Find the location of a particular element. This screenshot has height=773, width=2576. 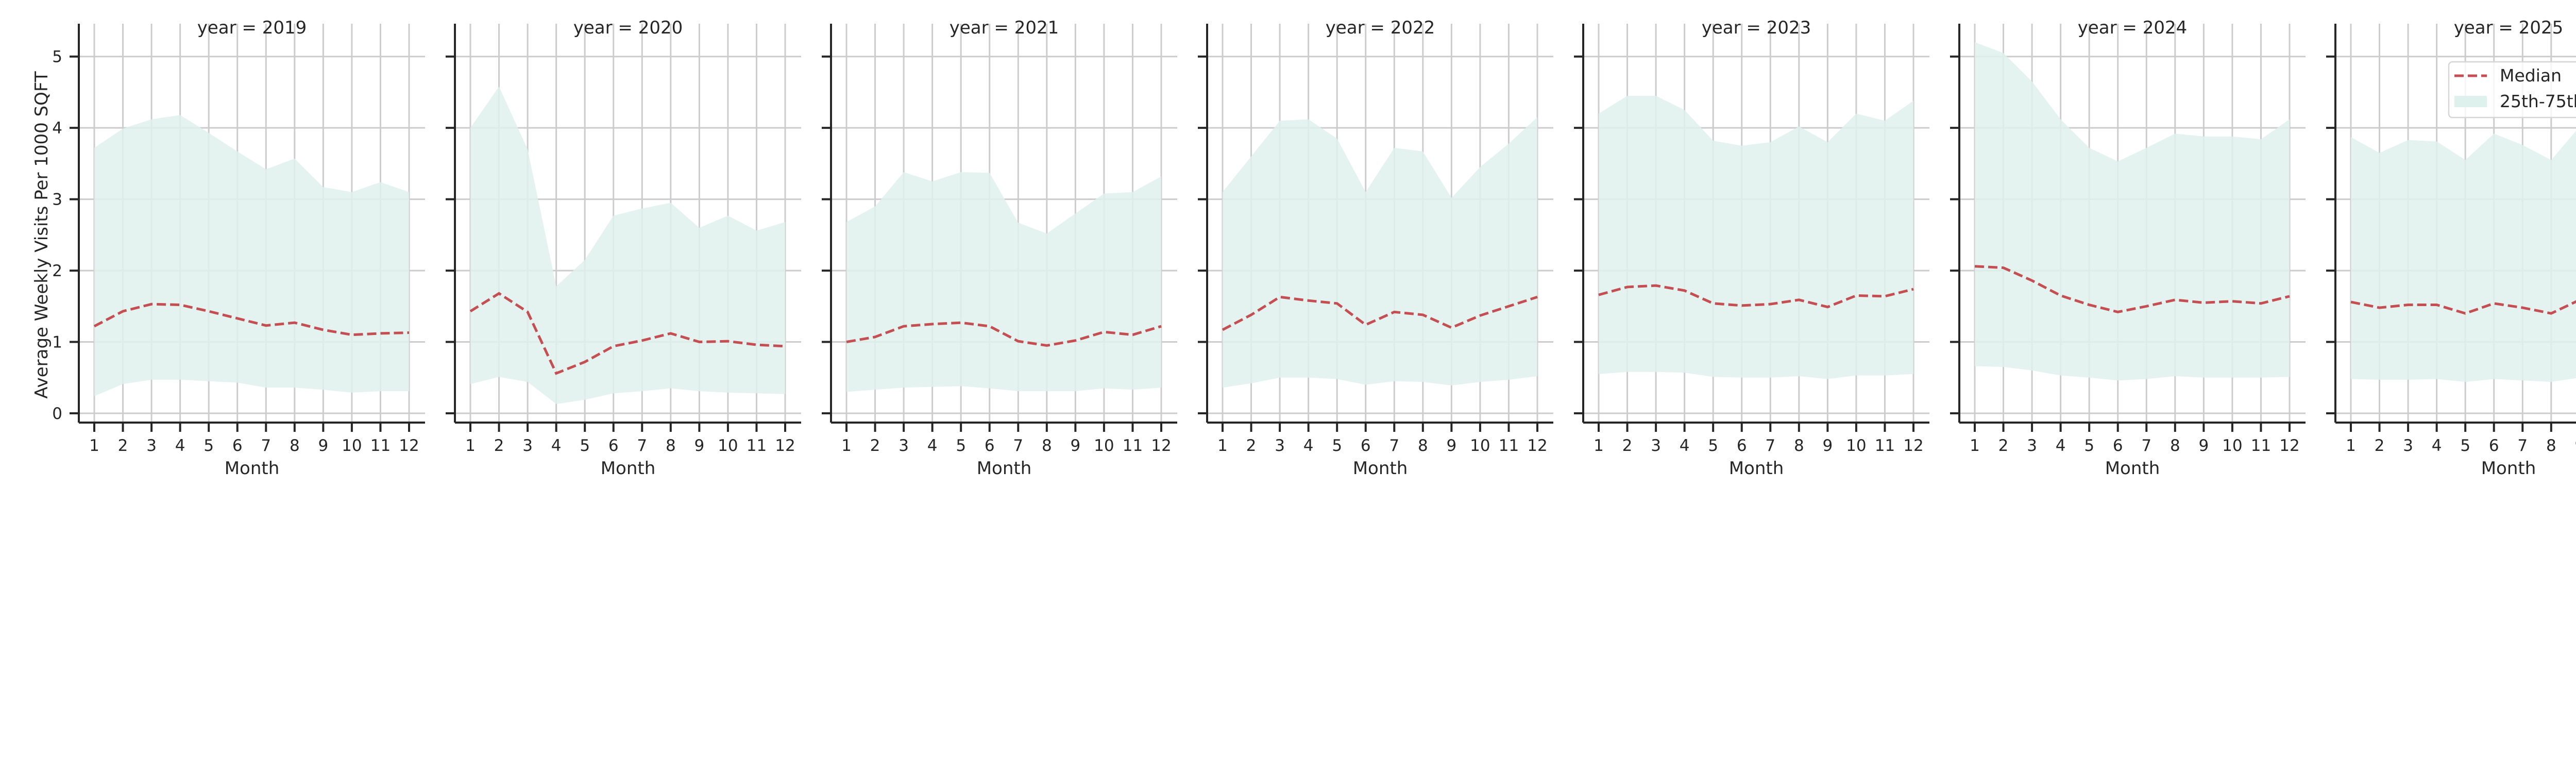

legend-band-swatch is located at coordinates (2470, 101).